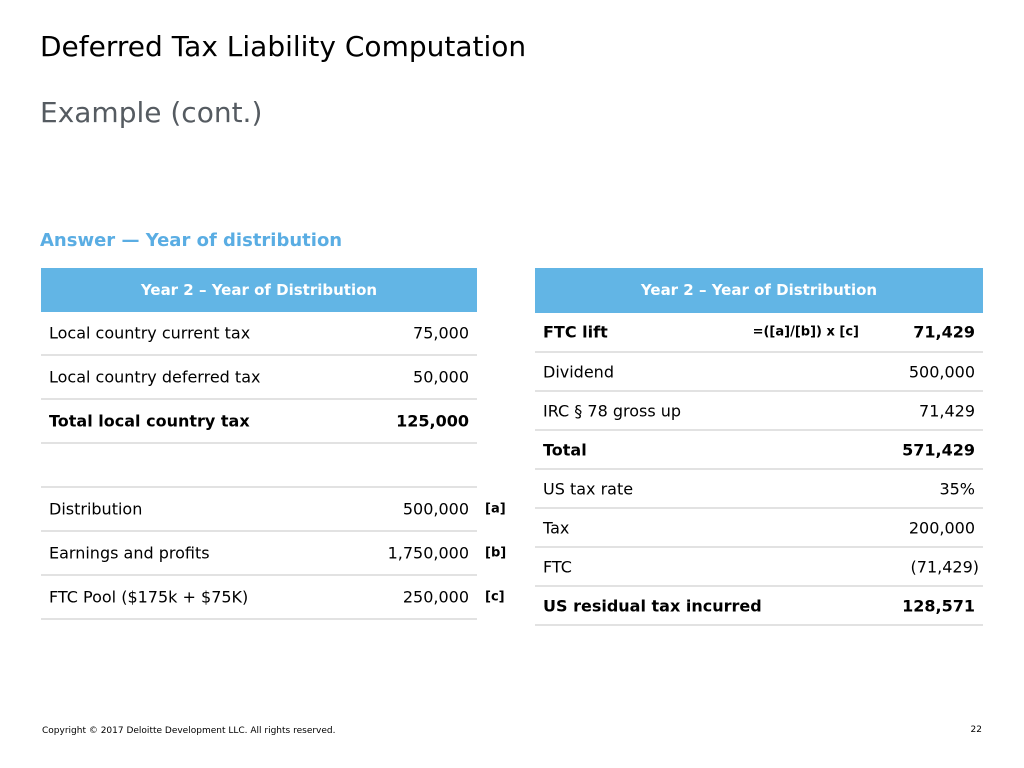 This screenshot has width=1024, height=768. What do you see at coordinates (283, 46) in the screenshot?
I see `slide-title: Deferred Tax Liability Computation` at bounding box center [283, 46].